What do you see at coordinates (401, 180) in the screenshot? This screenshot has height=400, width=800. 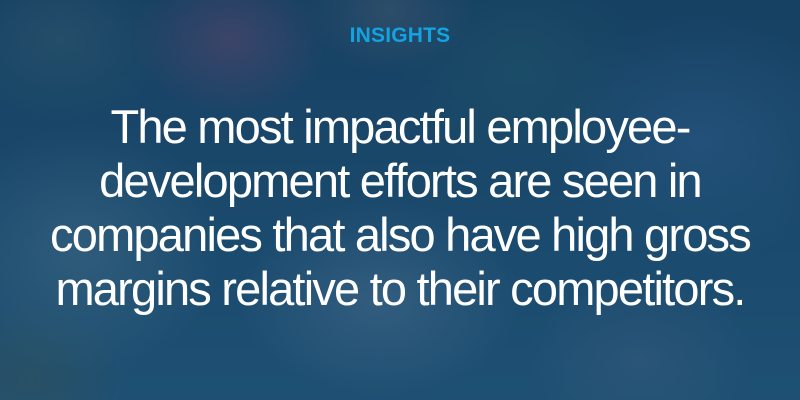 I see `quote-line: development efforts are seen in` at bounding box center [401, 180].